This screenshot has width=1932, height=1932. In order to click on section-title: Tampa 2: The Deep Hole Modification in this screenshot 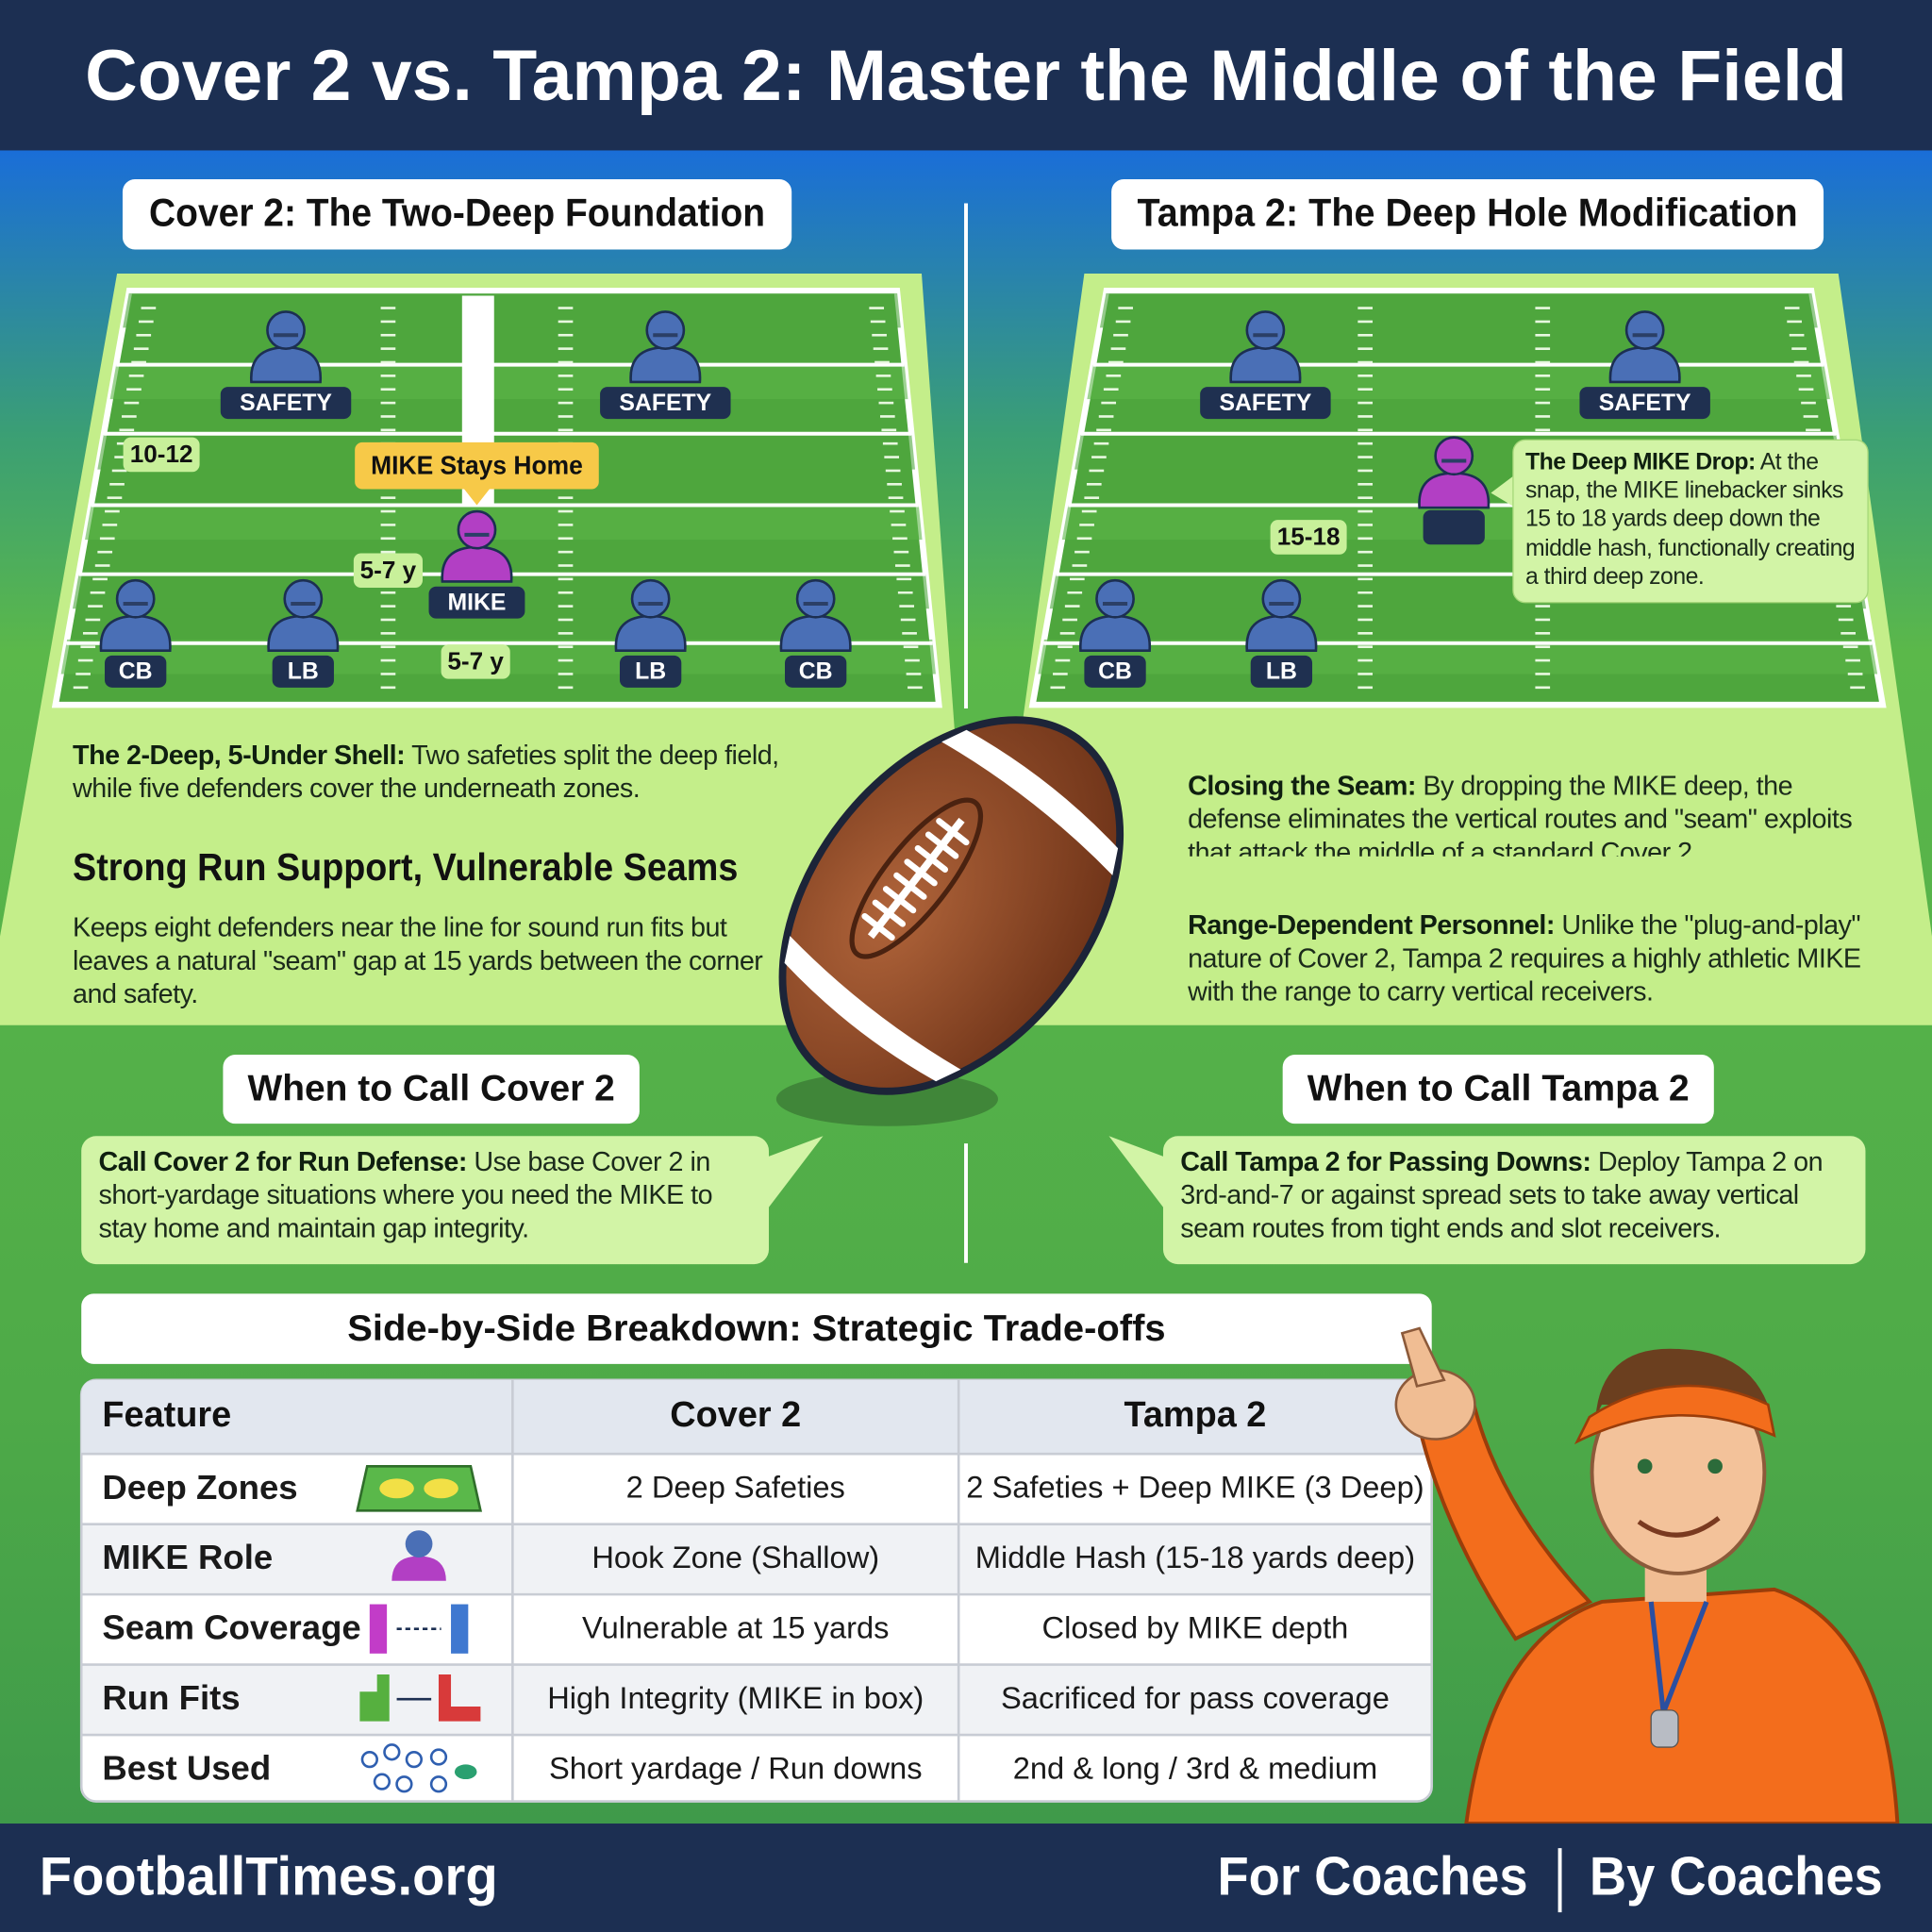, I will do `click(1468, 213)`.